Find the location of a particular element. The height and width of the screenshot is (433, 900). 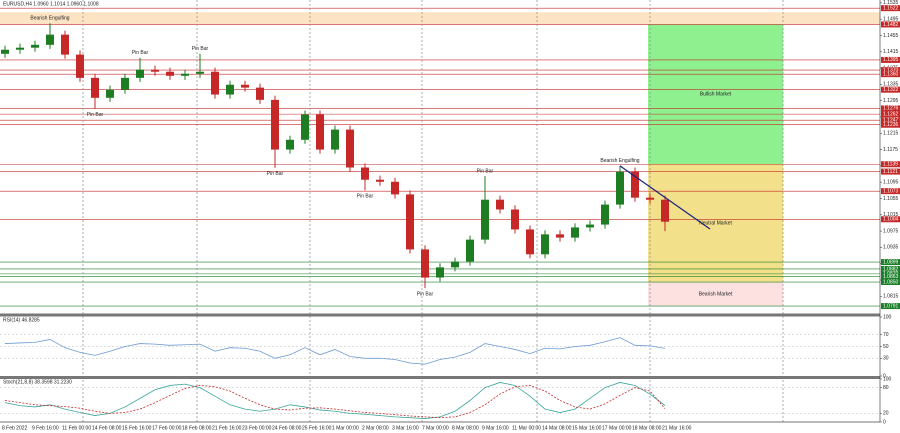

x-tick-label: 18 Mar 08:00 is located at coordinates (647, 428).